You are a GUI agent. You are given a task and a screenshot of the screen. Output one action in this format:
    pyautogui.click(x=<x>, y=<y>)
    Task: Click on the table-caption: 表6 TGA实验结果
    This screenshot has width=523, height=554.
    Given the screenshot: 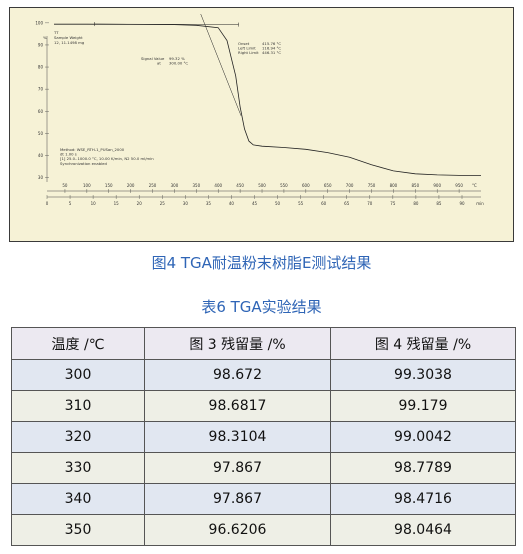 What is the action you would take?
    pyautogui.click(x=261, y=307)
    